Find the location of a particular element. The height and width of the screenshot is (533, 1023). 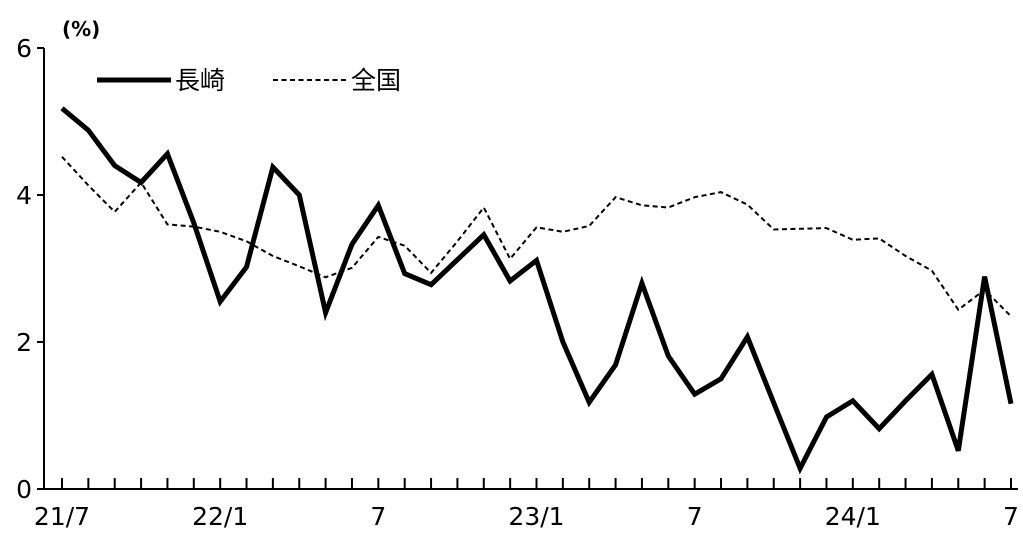

legend-label-national: 全国 is located at coordinates (376, 80).